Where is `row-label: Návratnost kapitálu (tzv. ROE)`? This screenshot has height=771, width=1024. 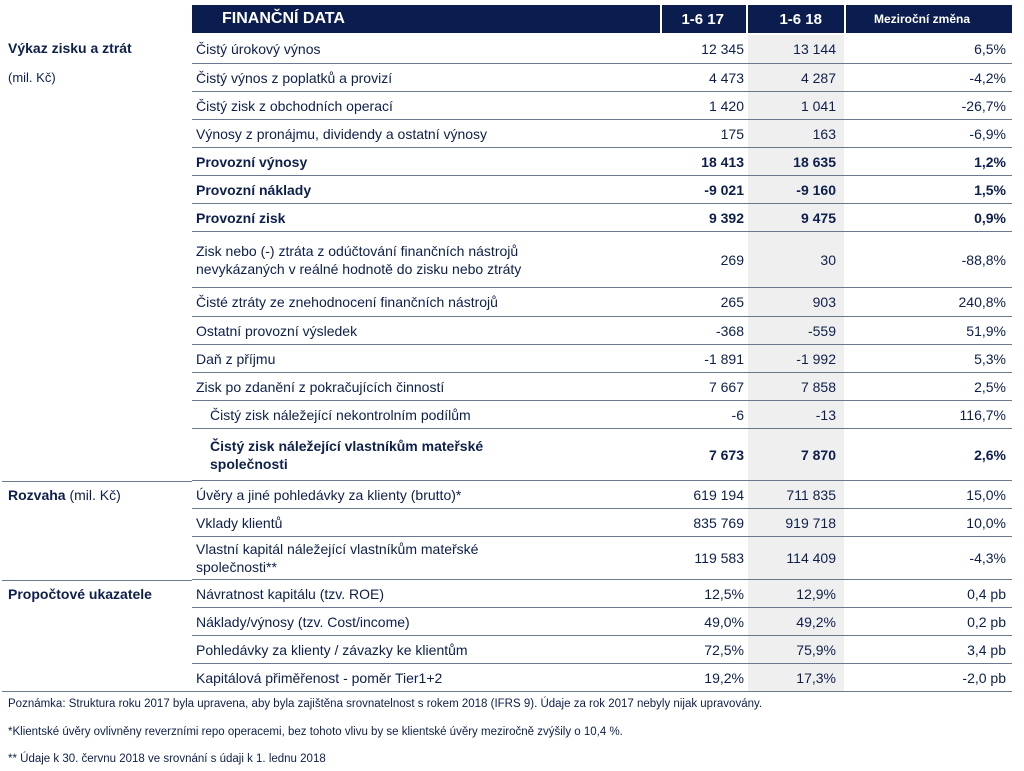 row-label: Návratnost kapitálu (tzv. ROE) is located at coordinates (290, 593).